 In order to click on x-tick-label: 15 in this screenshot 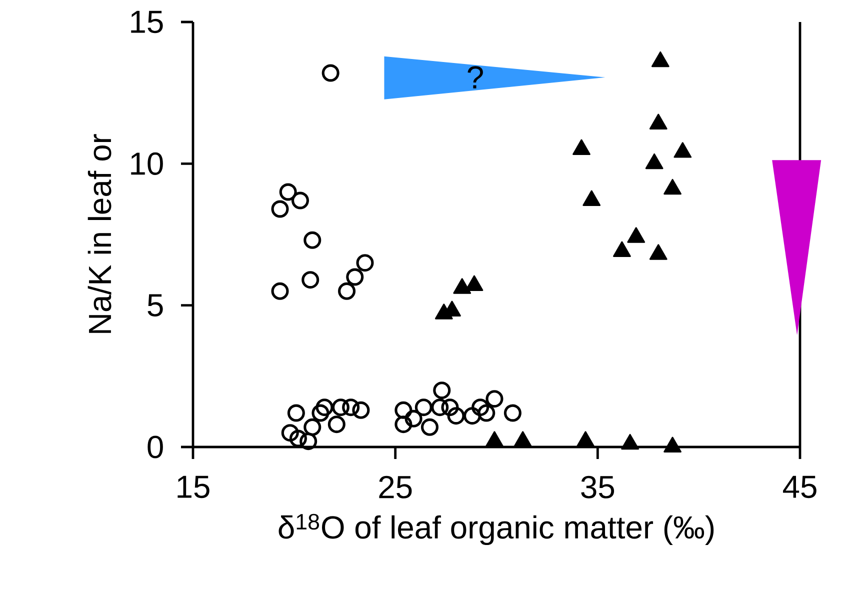, I will do `click(194, 487)`.